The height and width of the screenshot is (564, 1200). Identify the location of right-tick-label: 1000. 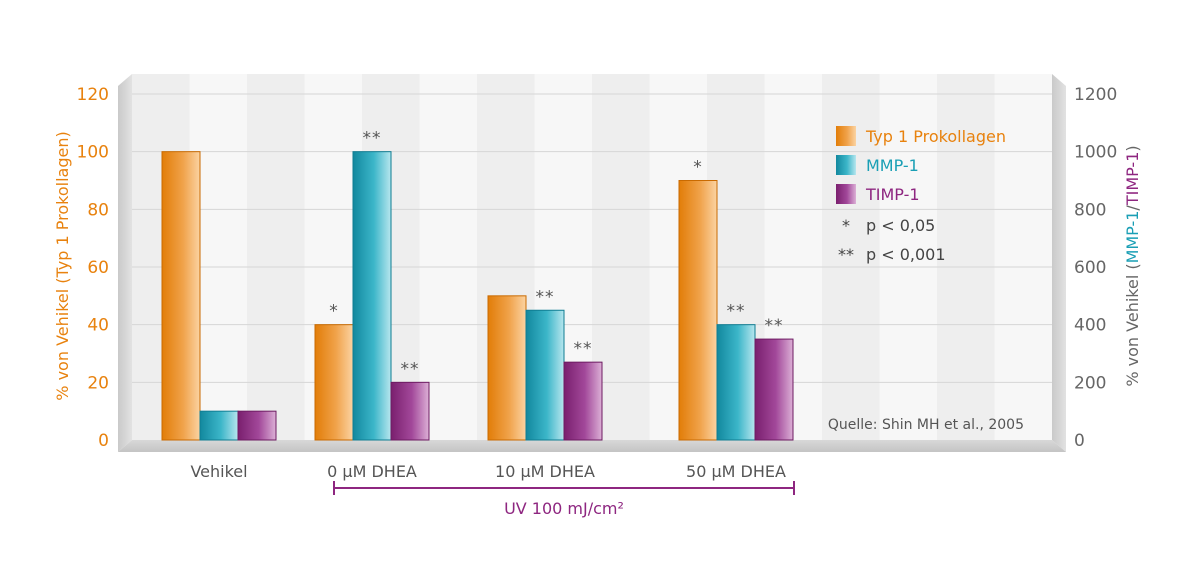
(1095, 153).